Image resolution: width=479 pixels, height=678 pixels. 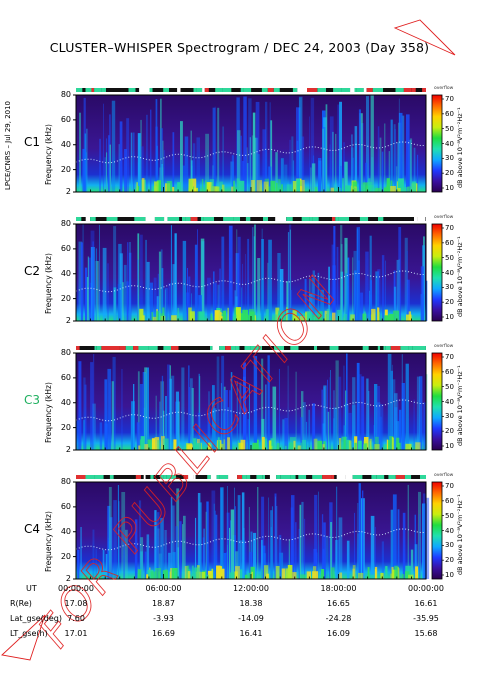 What do you see at coordinates (32, 529) in the screenshot?
I see `panel-label-c4: C4` at bounding box center [32, 529].